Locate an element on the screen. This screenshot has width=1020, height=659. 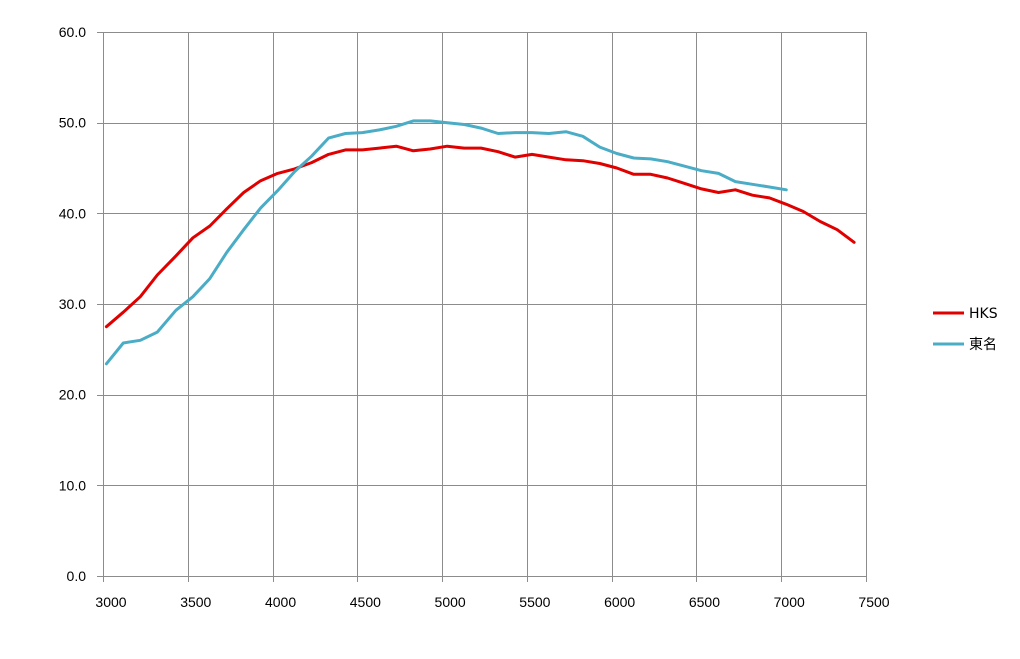
y-tick-label: 50.0 is located at coordinates (72, 123).